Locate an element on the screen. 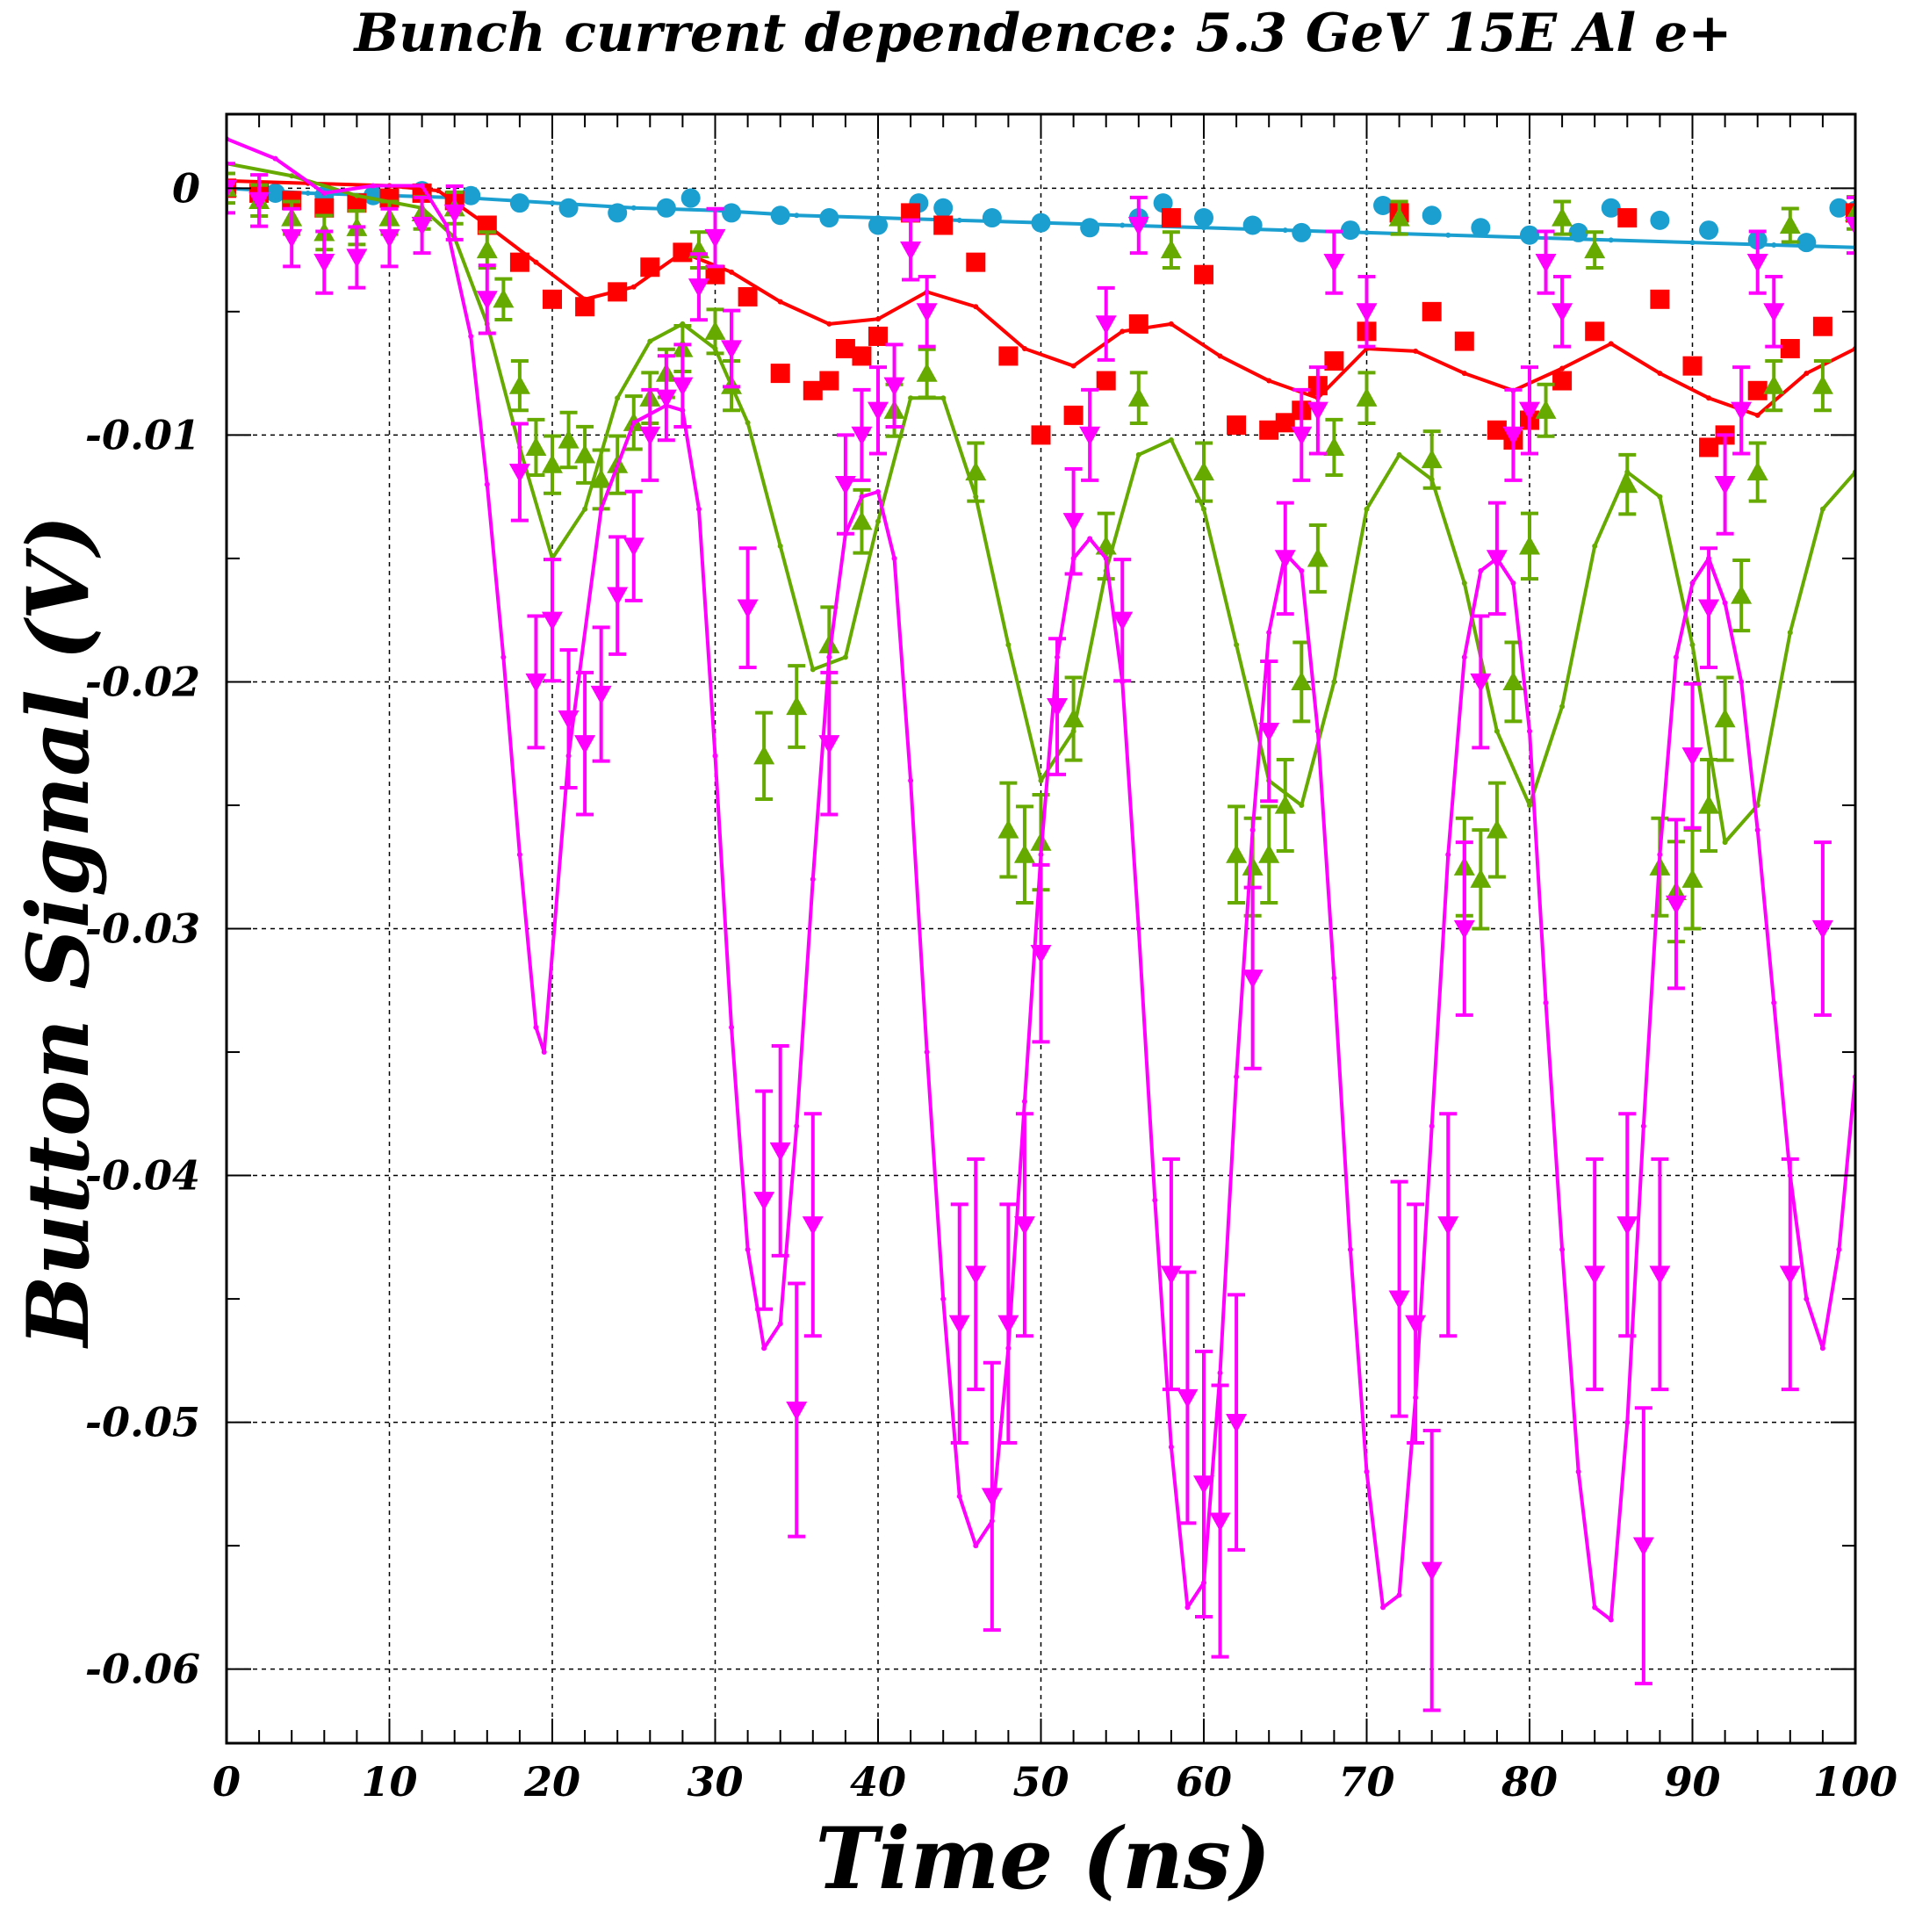 This screenshot has height=1932, width=1908. line-dot-cyan is located at coordinates (1774, 245).